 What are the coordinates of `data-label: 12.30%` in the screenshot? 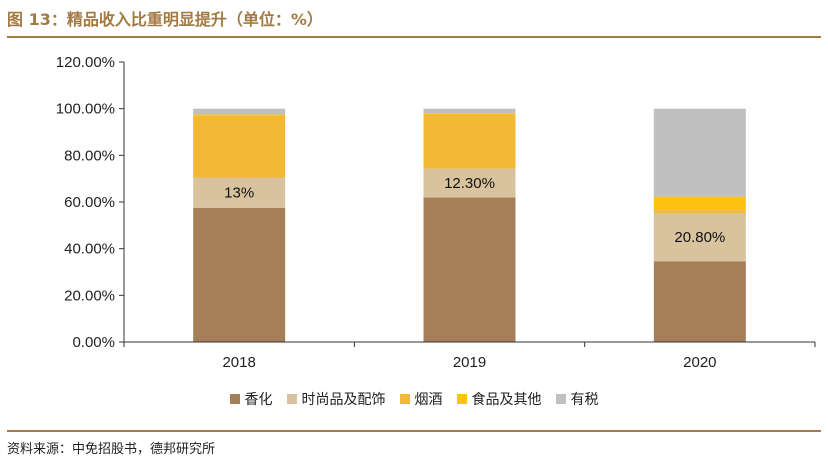 It's located at (469, 183).